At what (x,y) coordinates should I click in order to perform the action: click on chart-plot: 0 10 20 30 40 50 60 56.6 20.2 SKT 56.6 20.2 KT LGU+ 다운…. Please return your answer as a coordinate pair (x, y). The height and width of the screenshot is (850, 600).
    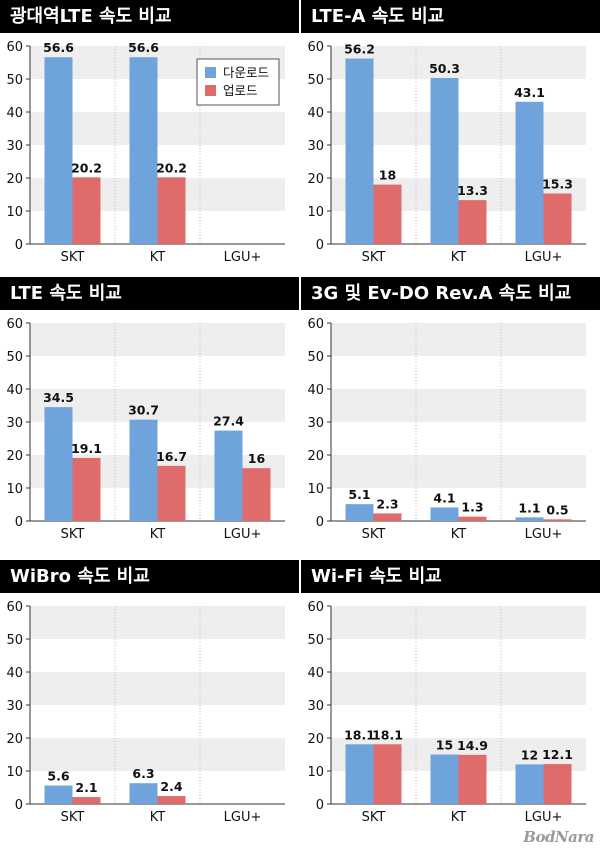
    Looking at the image, I should click on (145, 152).